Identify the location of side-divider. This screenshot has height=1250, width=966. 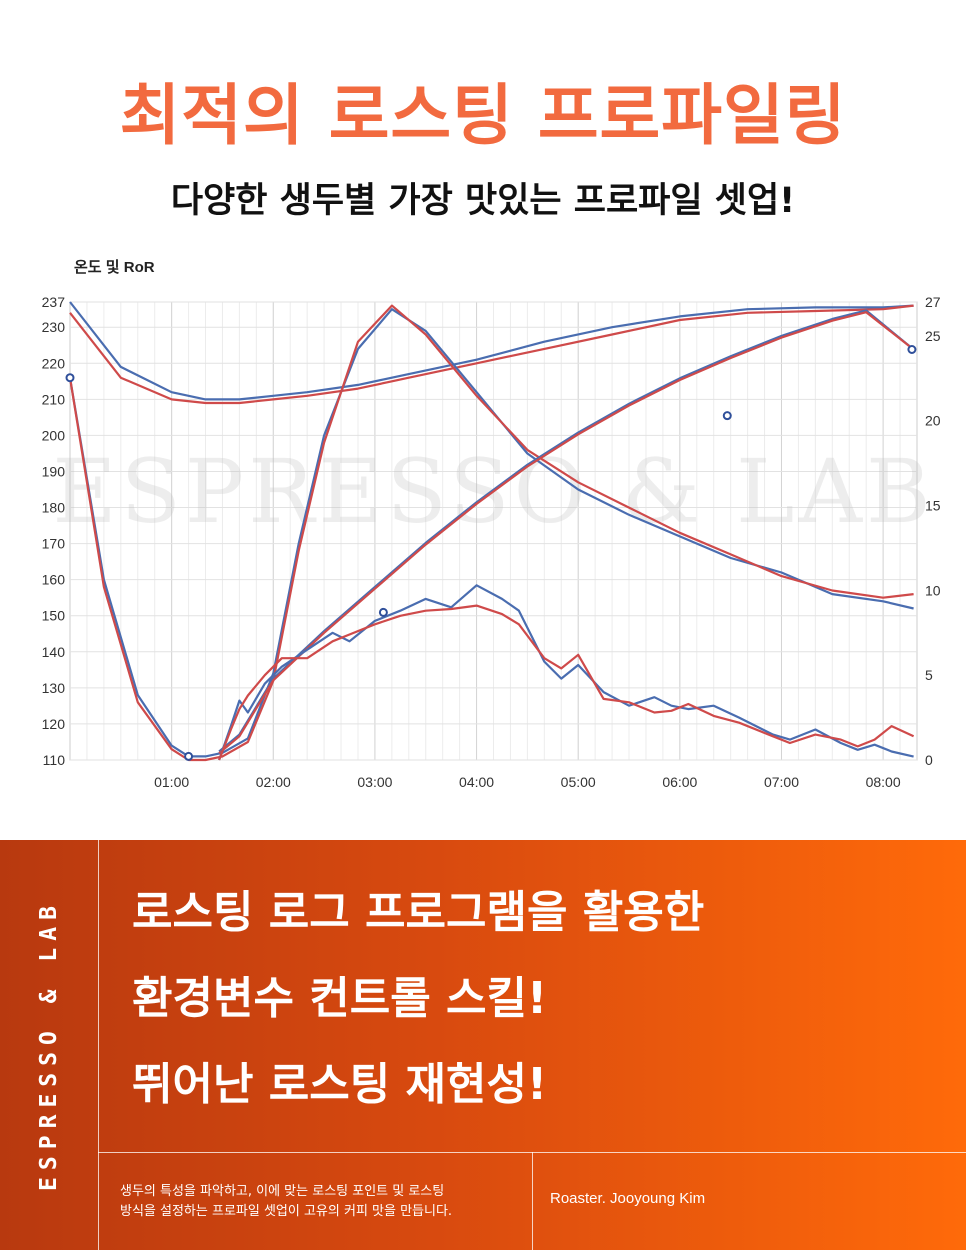
(98, 1045).